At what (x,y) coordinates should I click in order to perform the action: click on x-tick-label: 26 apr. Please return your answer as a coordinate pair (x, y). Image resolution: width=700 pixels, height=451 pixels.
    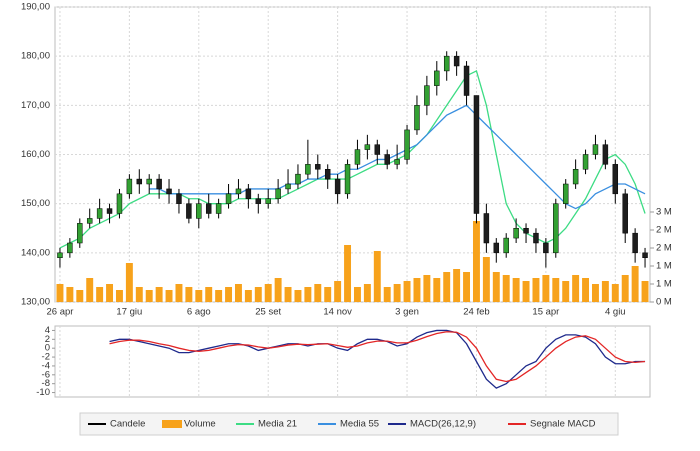
    Looking at the image, I should click on (59, 312).